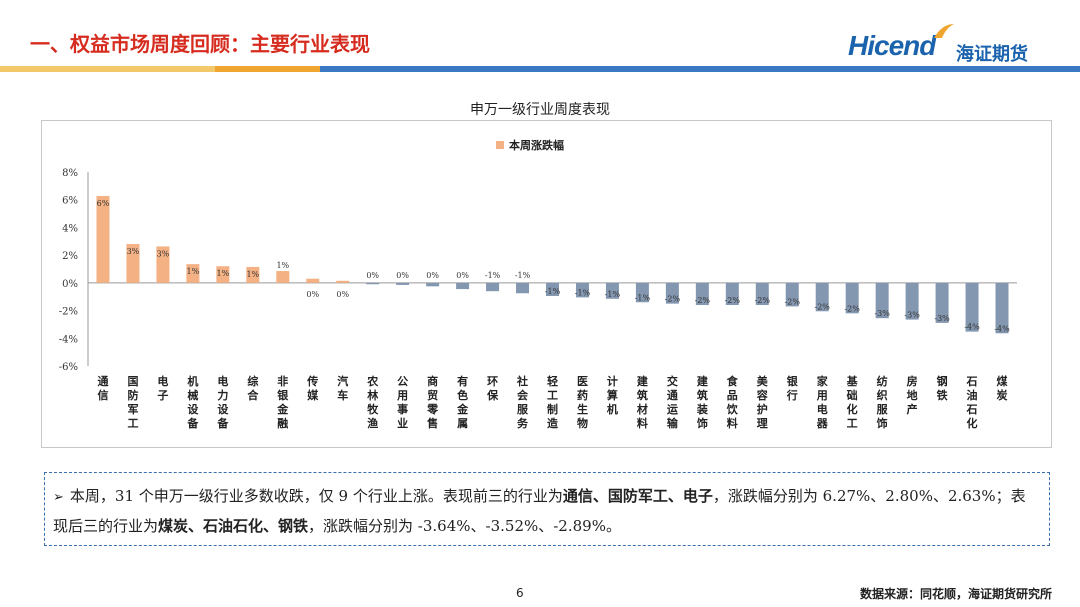 The height and width of the screenshot is (607, 1080). Describe the element at coordinates (852, 402) in the screenshot. I see `category-label: 基础化工` at that location.